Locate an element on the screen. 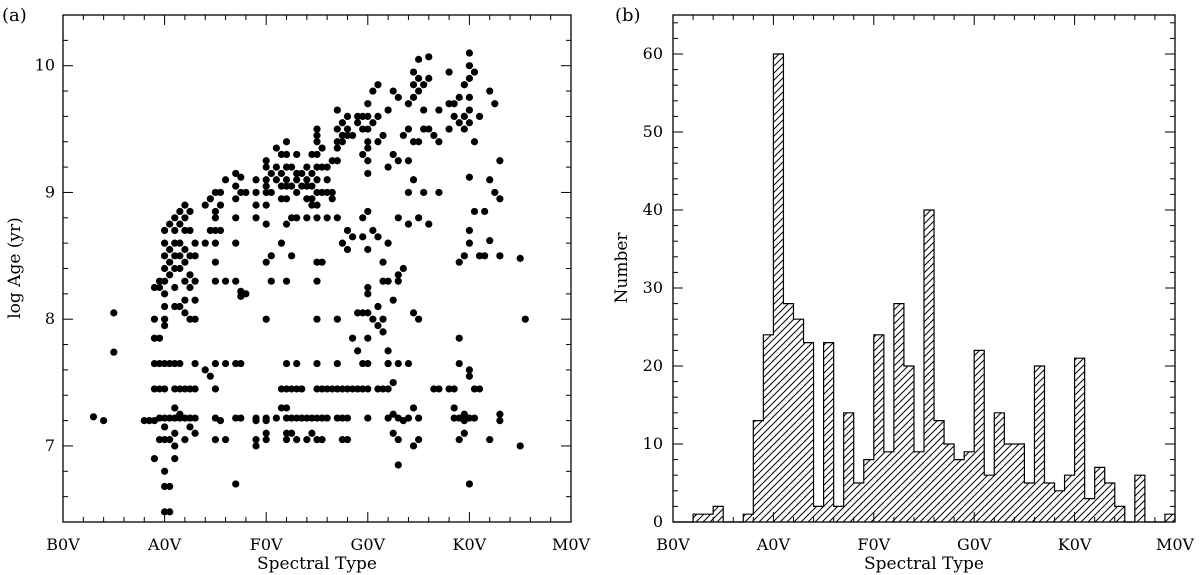 The width and height of the screenshot is (1203, 575). y-tick-label: 8 is located at coordinates (50, 318).